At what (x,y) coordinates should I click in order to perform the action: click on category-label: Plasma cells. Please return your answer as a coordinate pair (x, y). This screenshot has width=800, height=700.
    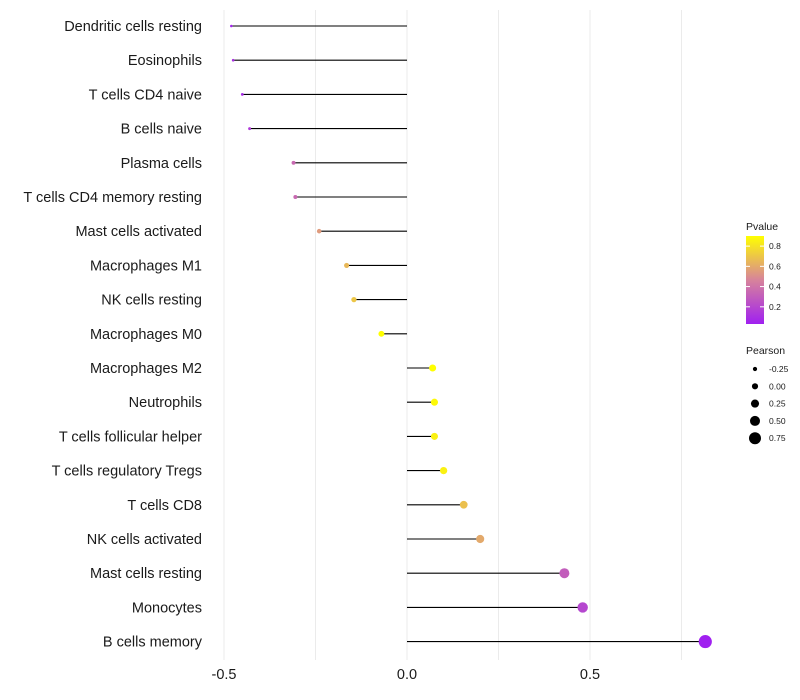
    Looking at the image, I should click on (161, 164).